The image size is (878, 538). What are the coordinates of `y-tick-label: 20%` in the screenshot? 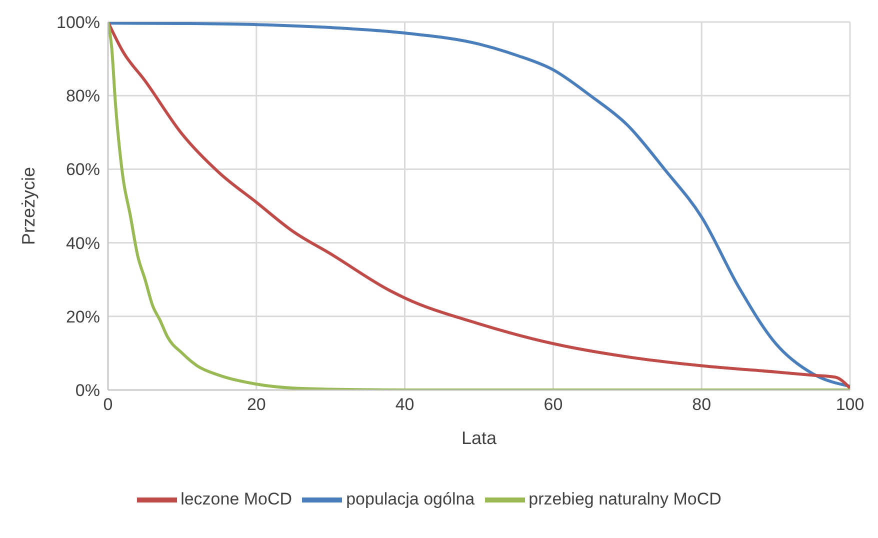 It's located at (83, 316).